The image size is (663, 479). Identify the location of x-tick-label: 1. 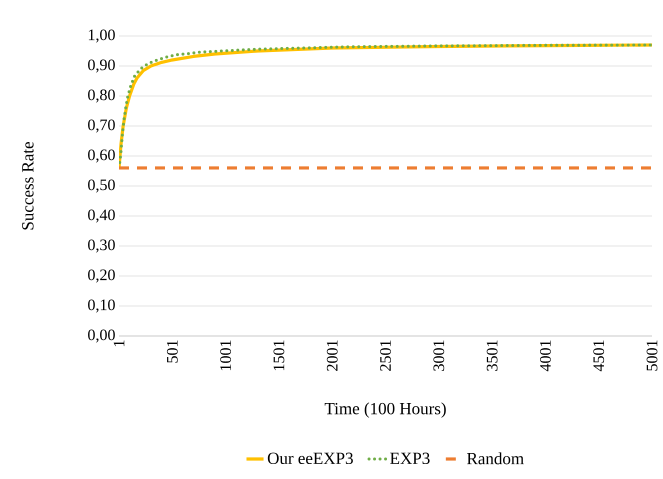
(119, 343).